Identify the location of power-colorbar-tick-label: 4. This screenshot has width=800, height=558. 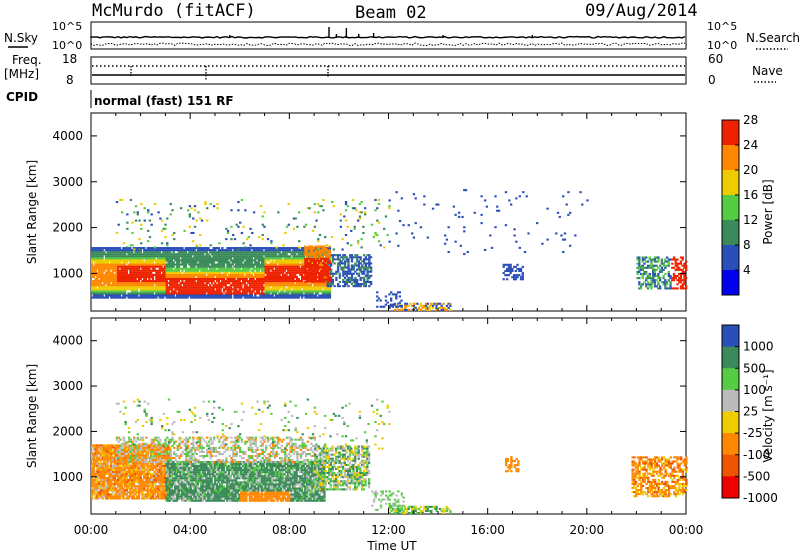
(747, 270).